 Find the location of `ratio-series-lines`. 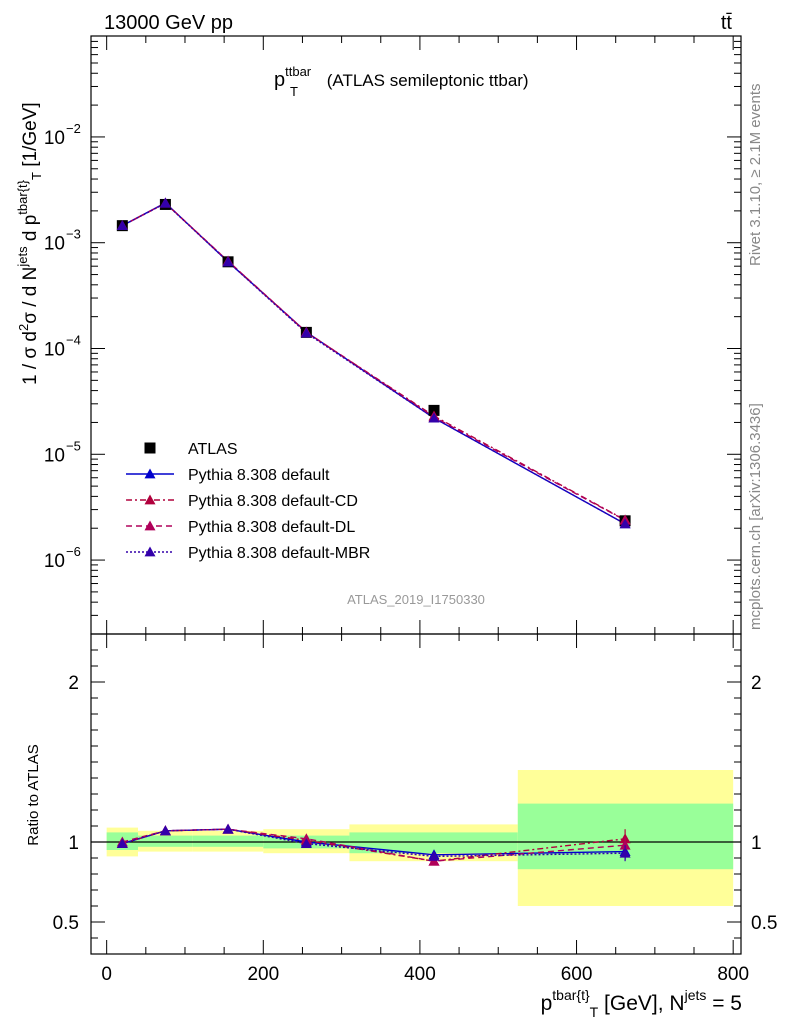

ratio-series-lines is located at coordinates (374, 845).